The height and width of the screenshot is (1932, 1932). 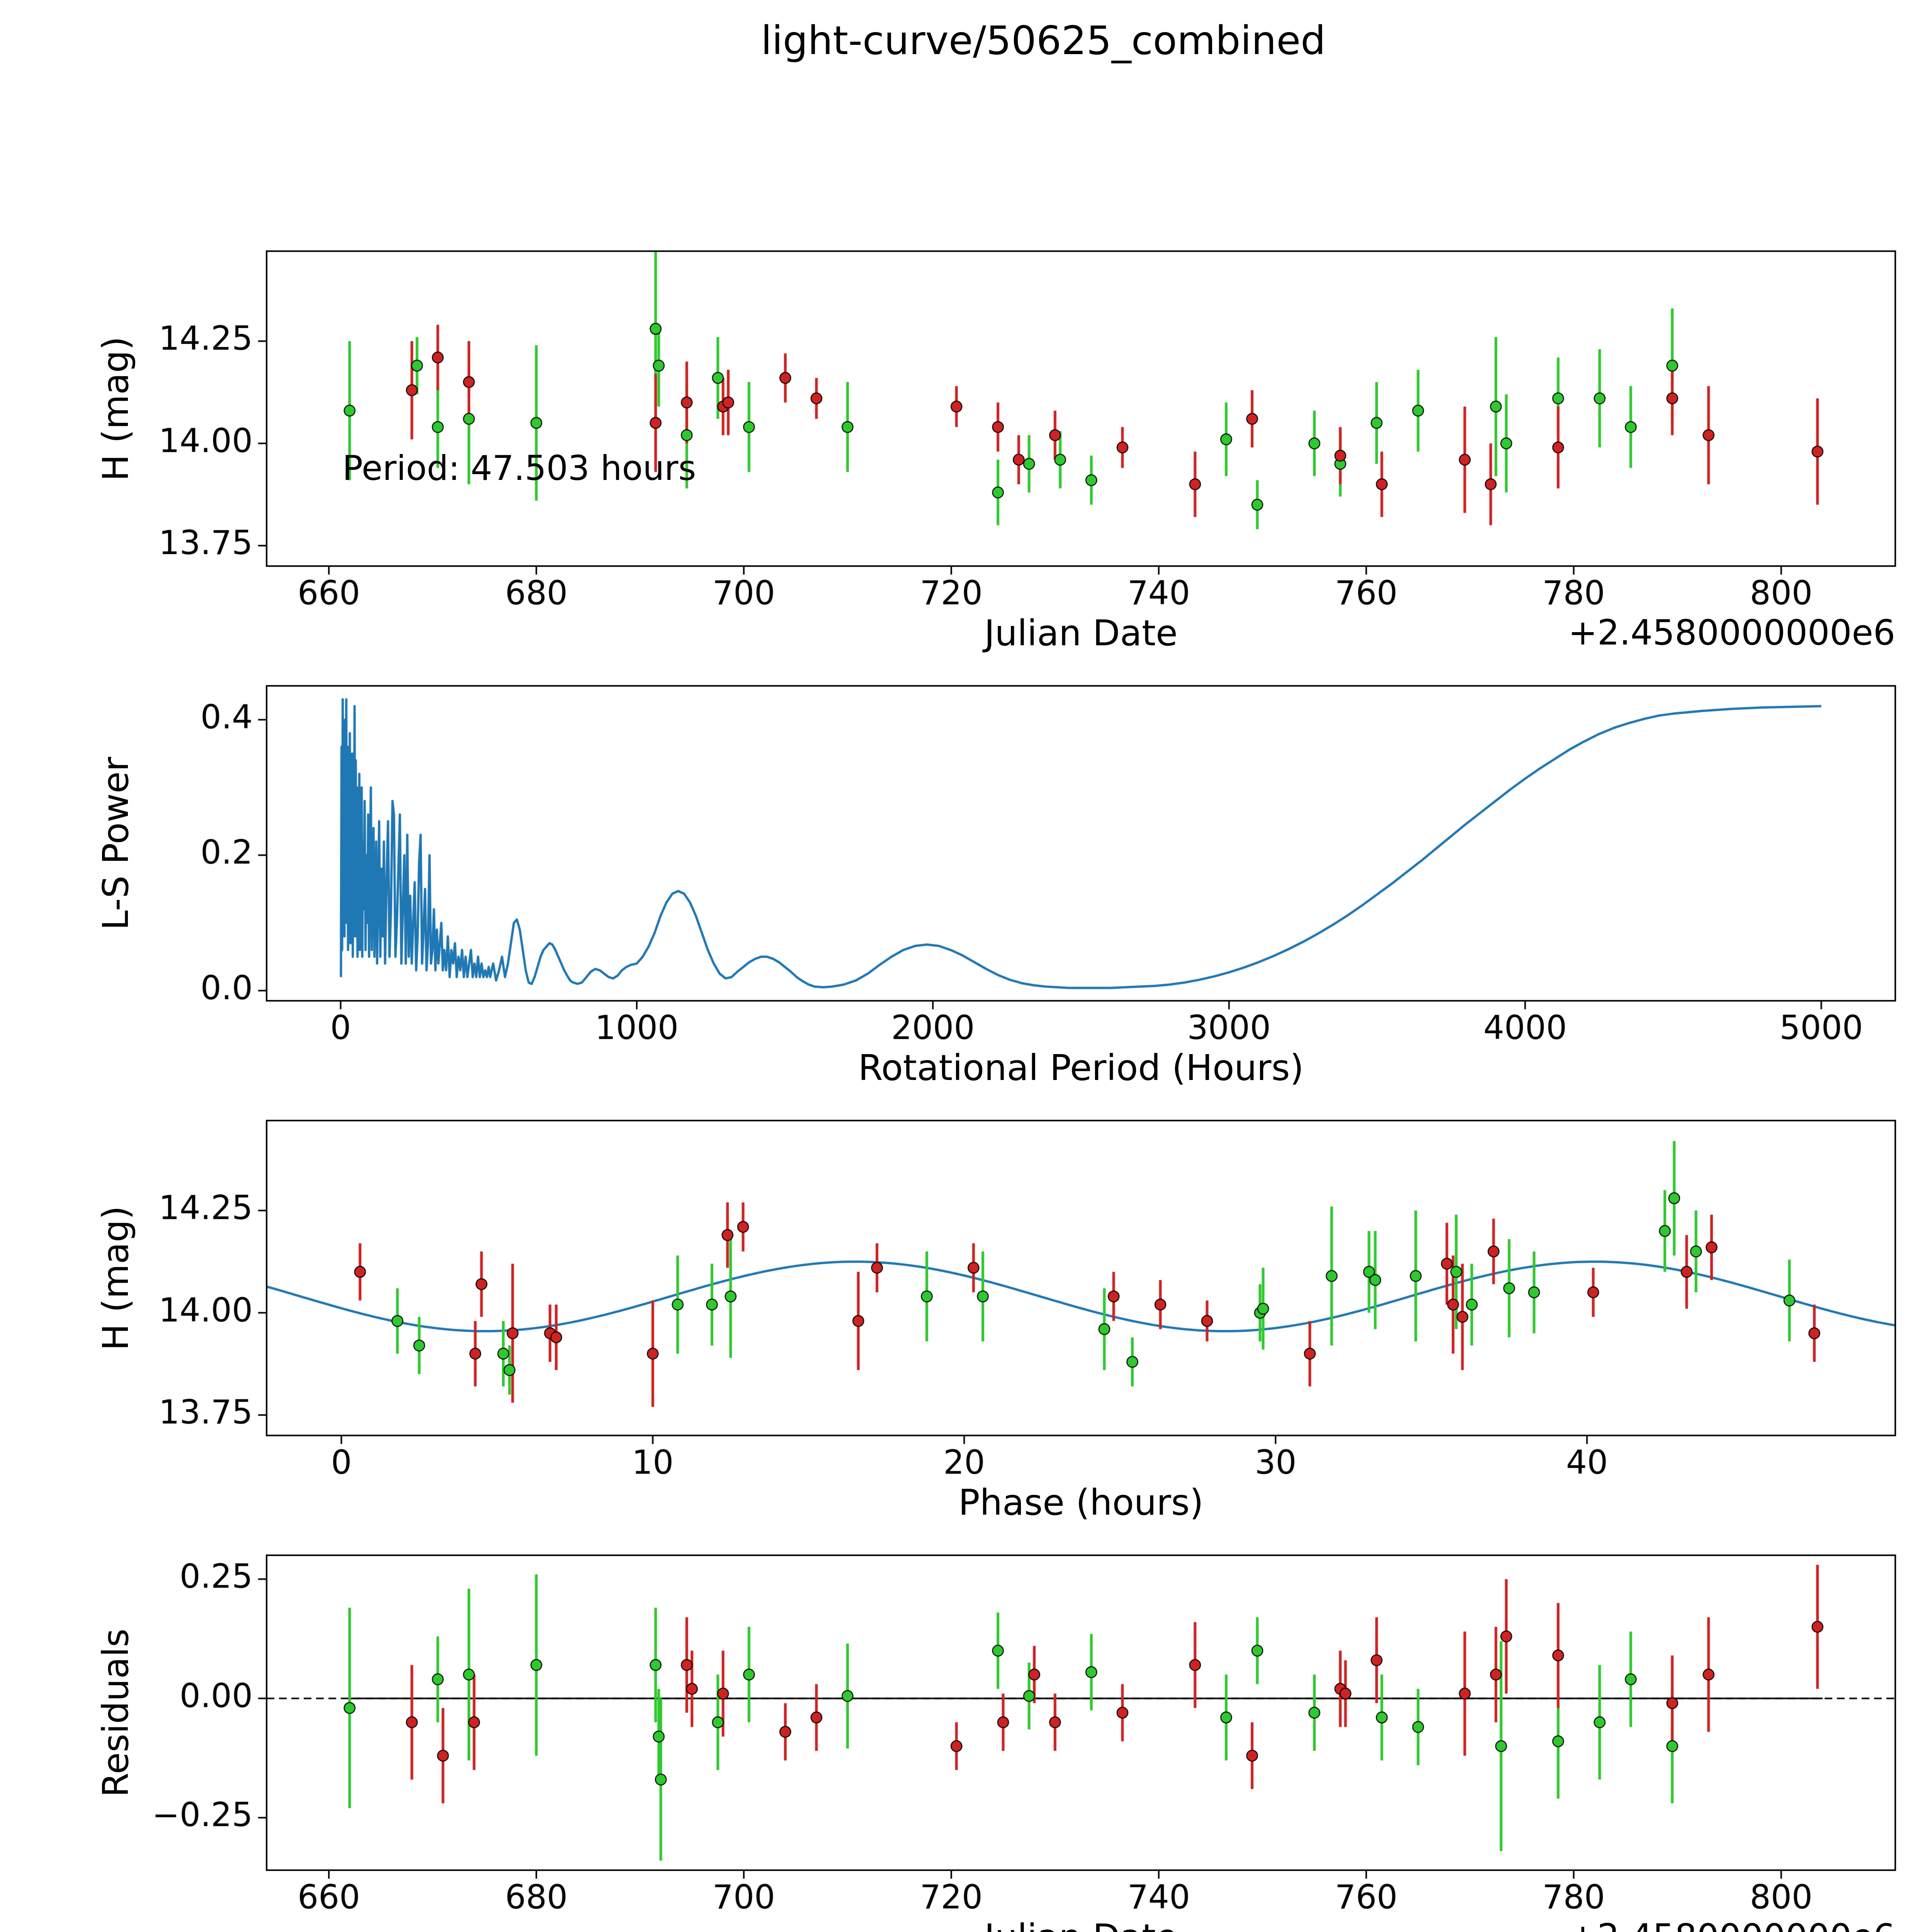 What do you see at coordinates (1731, 1926) in the screenshot?
I see `residuals-x-offset-label: +2.4580000000e6` at bounding box center [1731, 1926].